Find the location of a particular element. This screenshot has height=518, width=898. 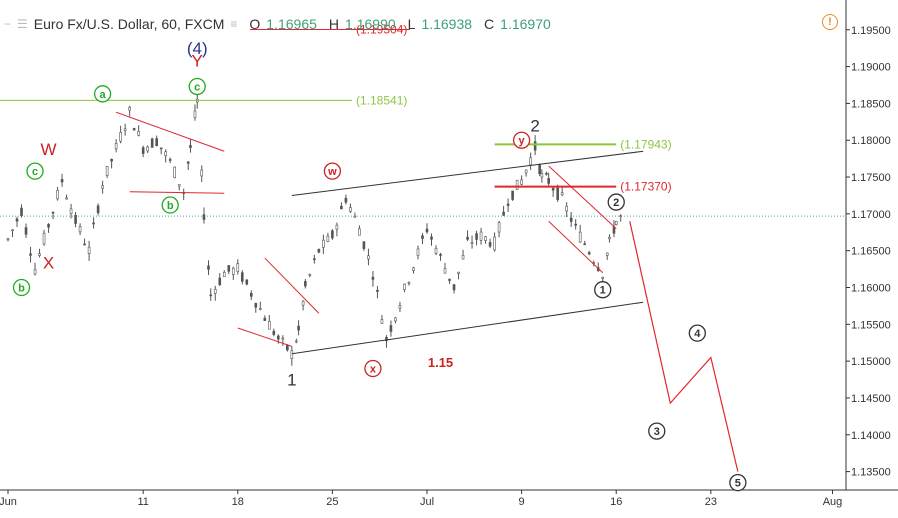

level-label: (1.17370) is located at coordinates (645, 187).